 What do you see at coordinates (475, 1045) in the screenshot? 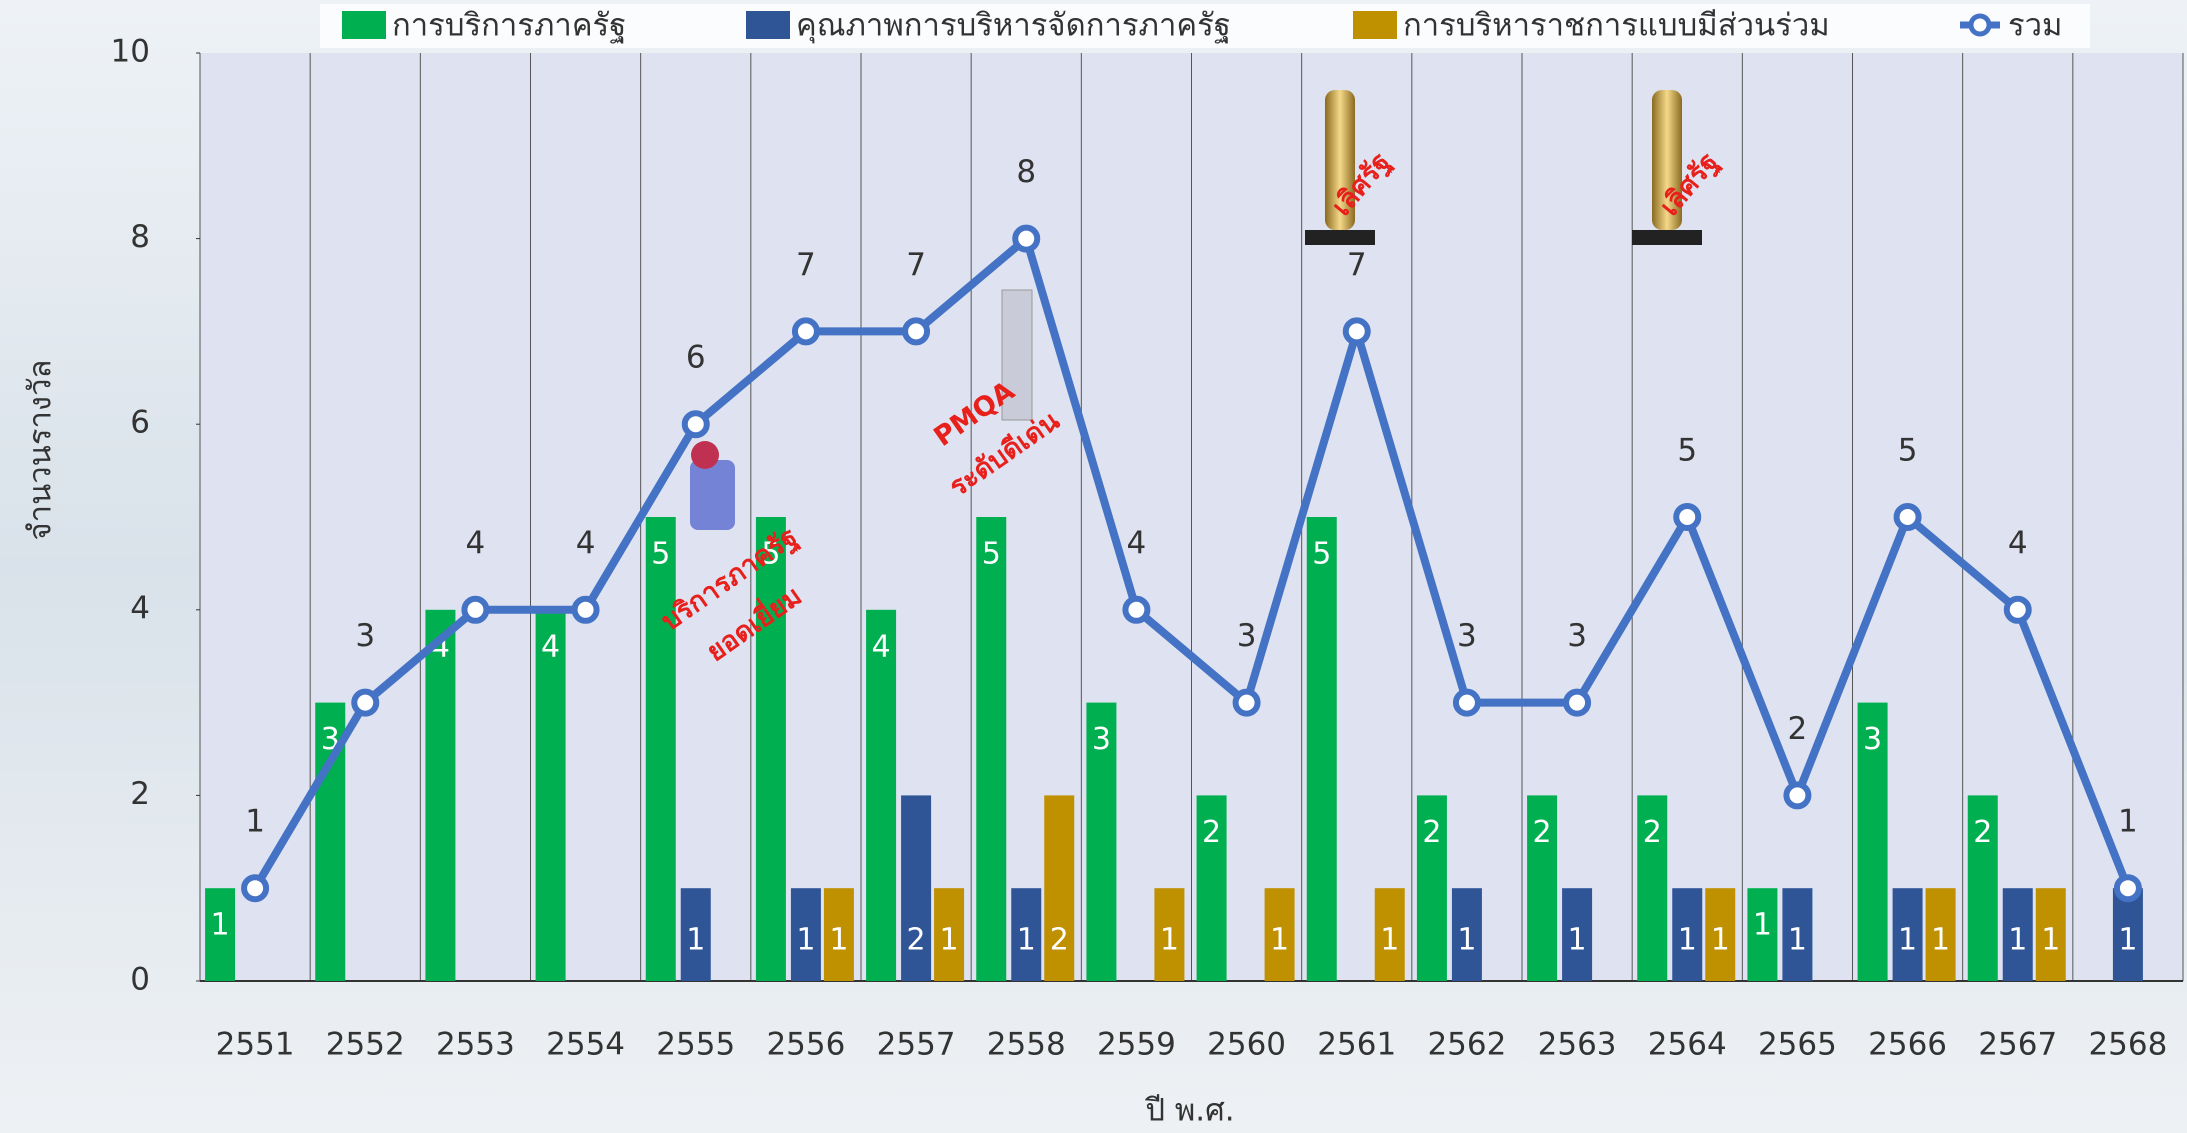
I see `x-tick-label: 2553` at bounding box center [475, 1045].